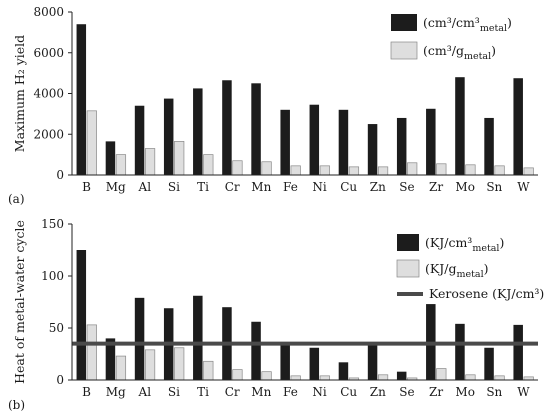 Image resolution: width=550 pixels, height=419 pixels. I want to click on x-tick-label: Cr, so click(232, 392).